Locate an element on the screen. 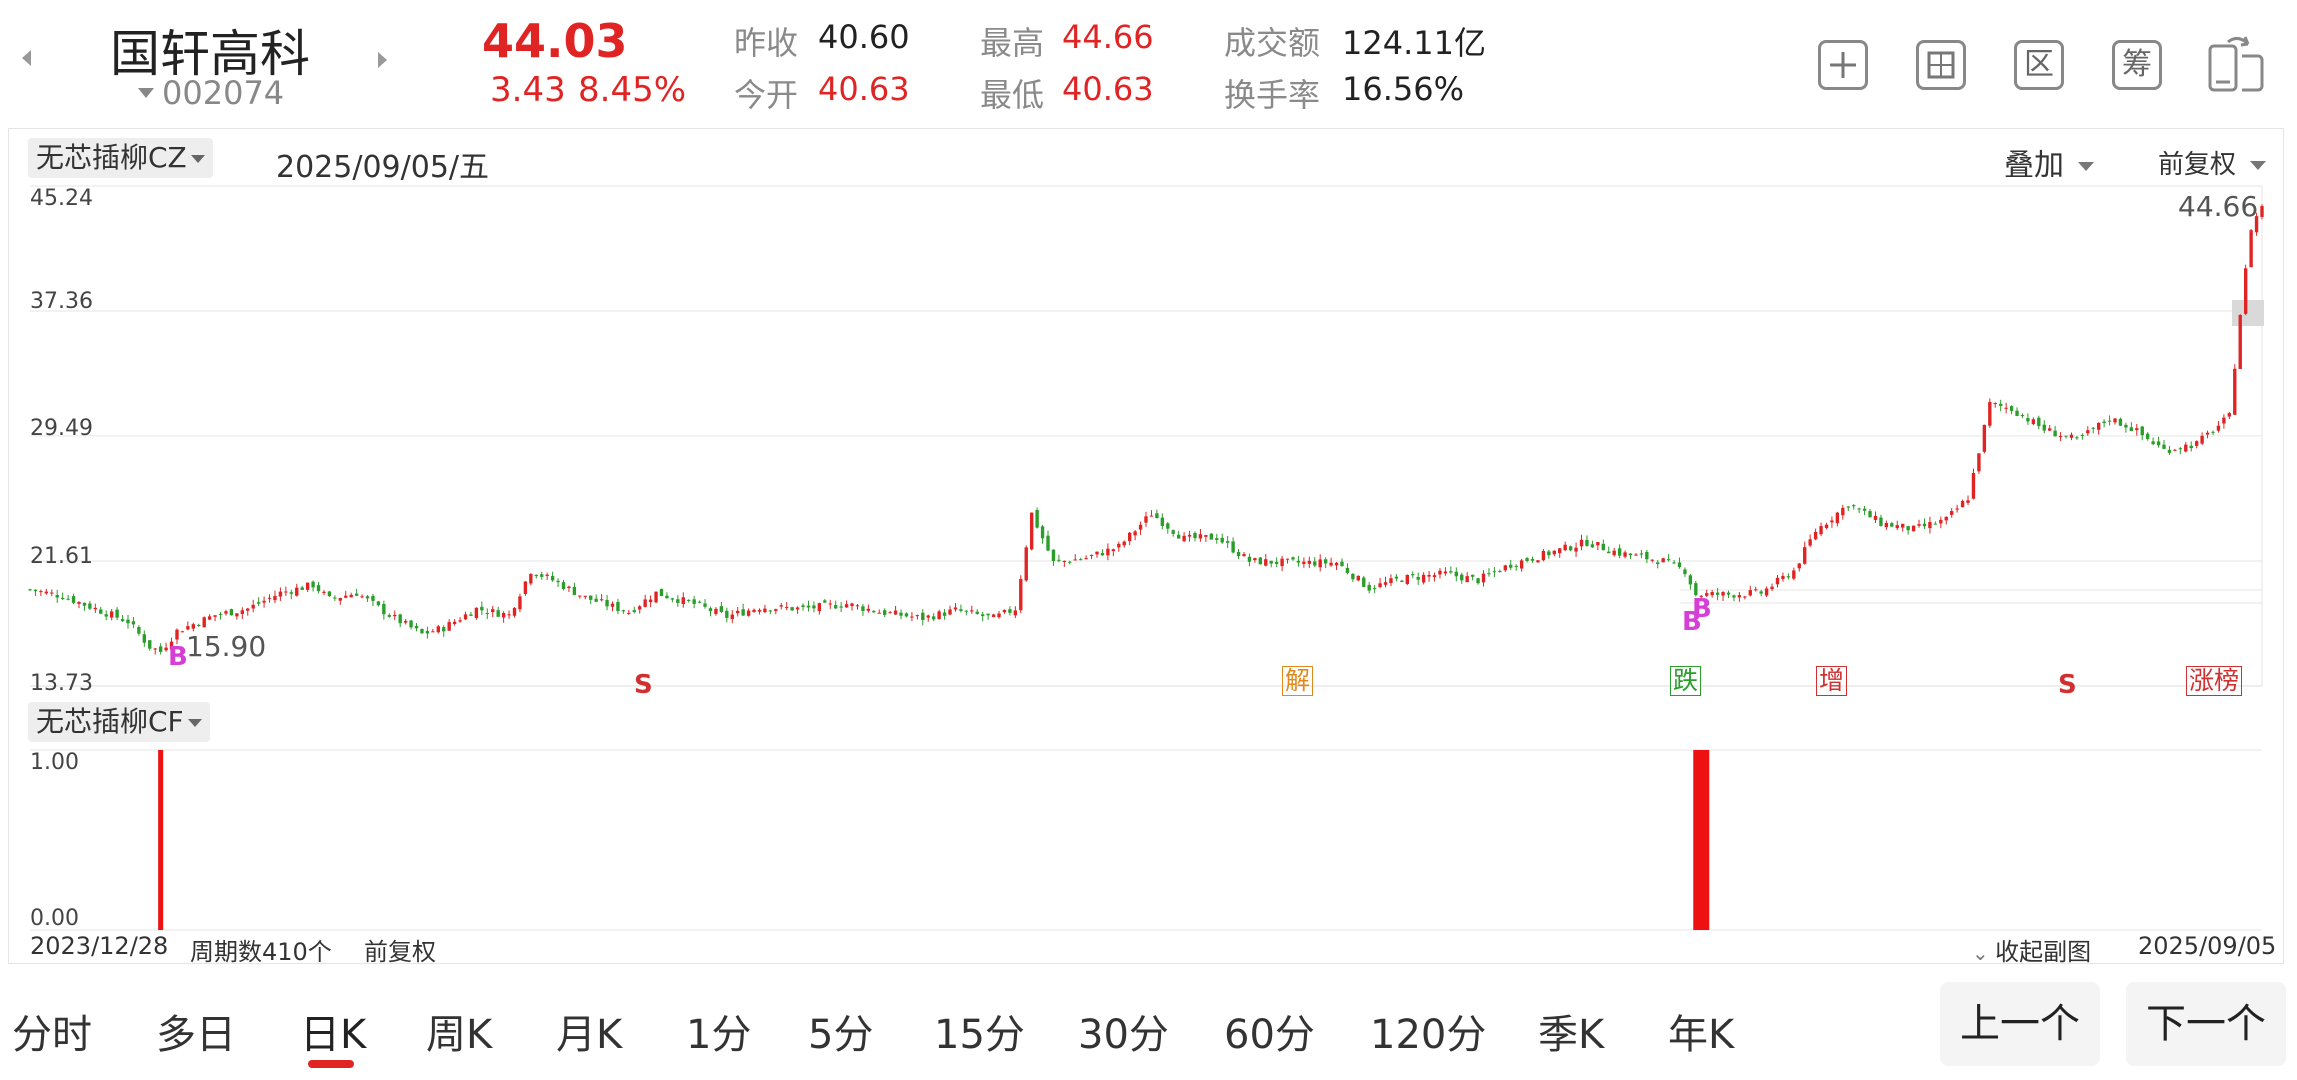 The height and width of the screenshot is (1080, 2297). device-switch-icon is located at coordinates (2236, 67).